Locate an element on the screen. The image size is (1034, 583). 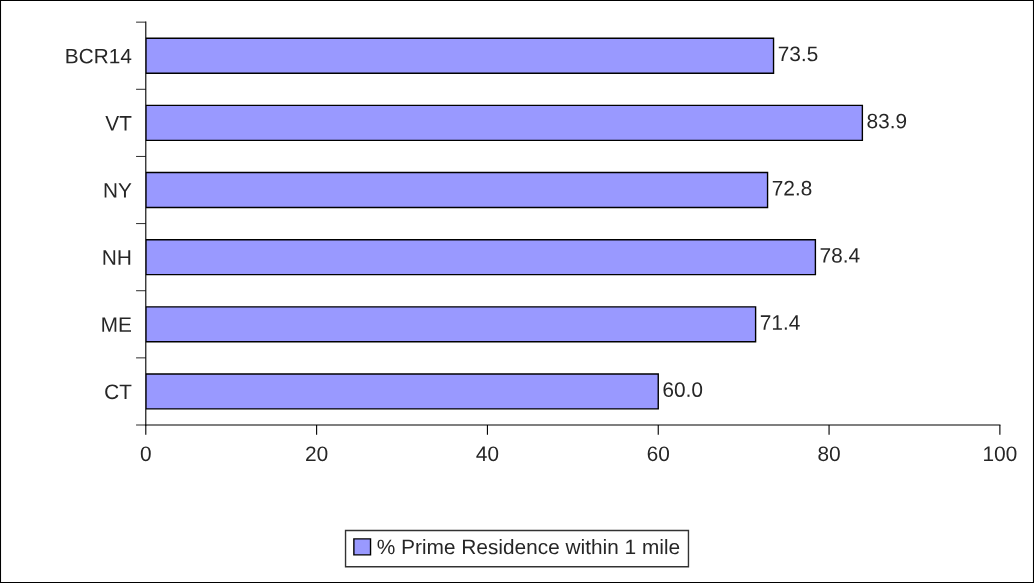
data-label: 60.0 is located at coordinates (683, 390).